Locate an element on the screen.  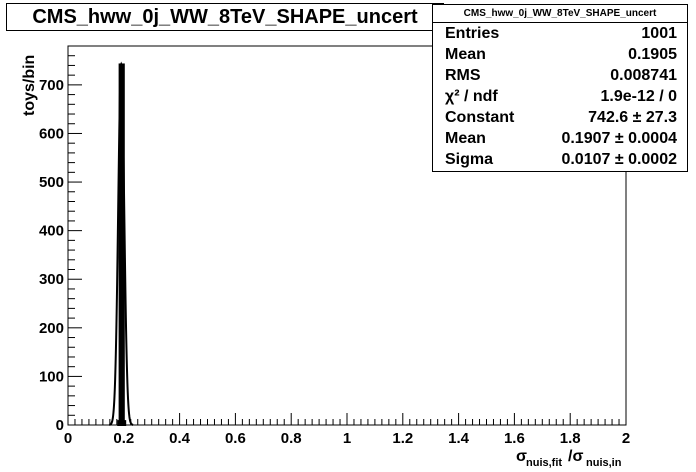
stats-label: Constant is located at coordinates (480, 117).